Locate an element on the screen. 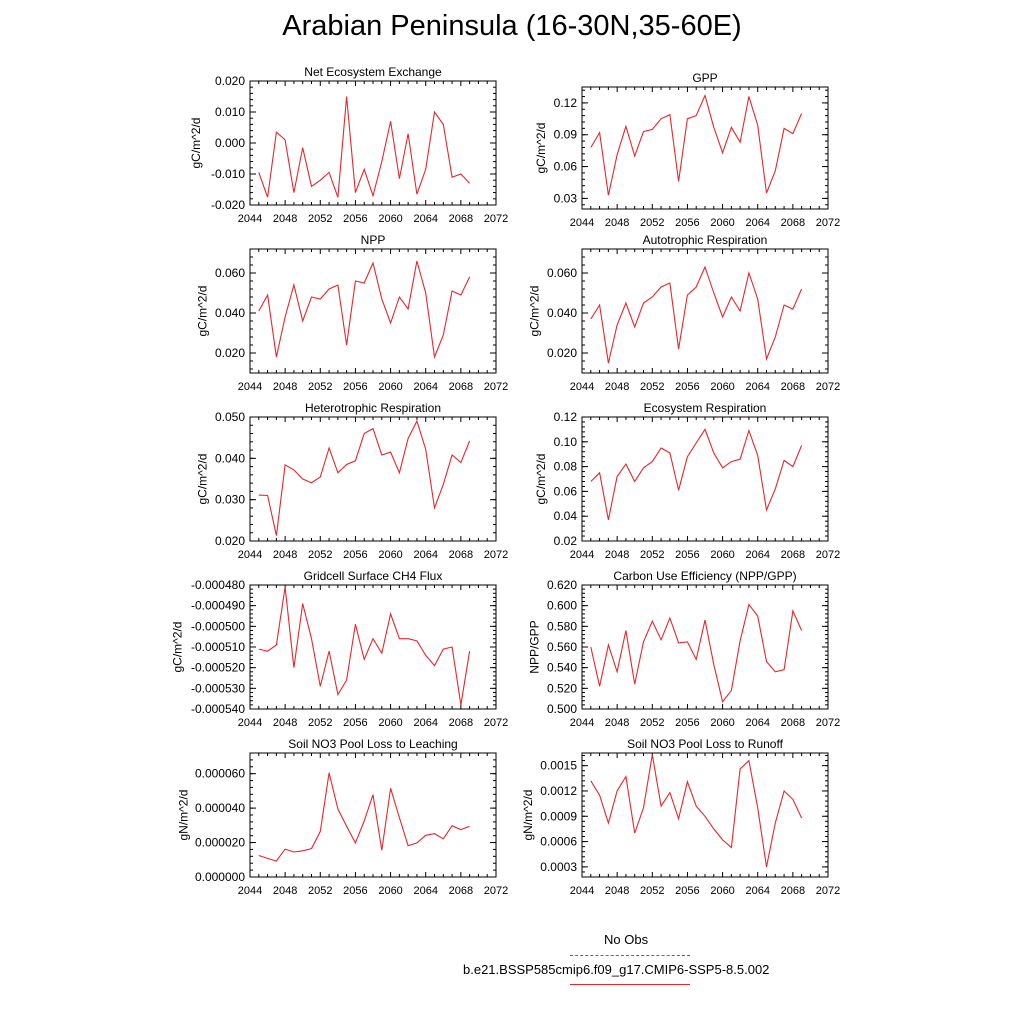 Image resolution: width=1024 pixels, height=1024 pixels. y-tick-label: 0.000 is located at coordinates (230, 143).